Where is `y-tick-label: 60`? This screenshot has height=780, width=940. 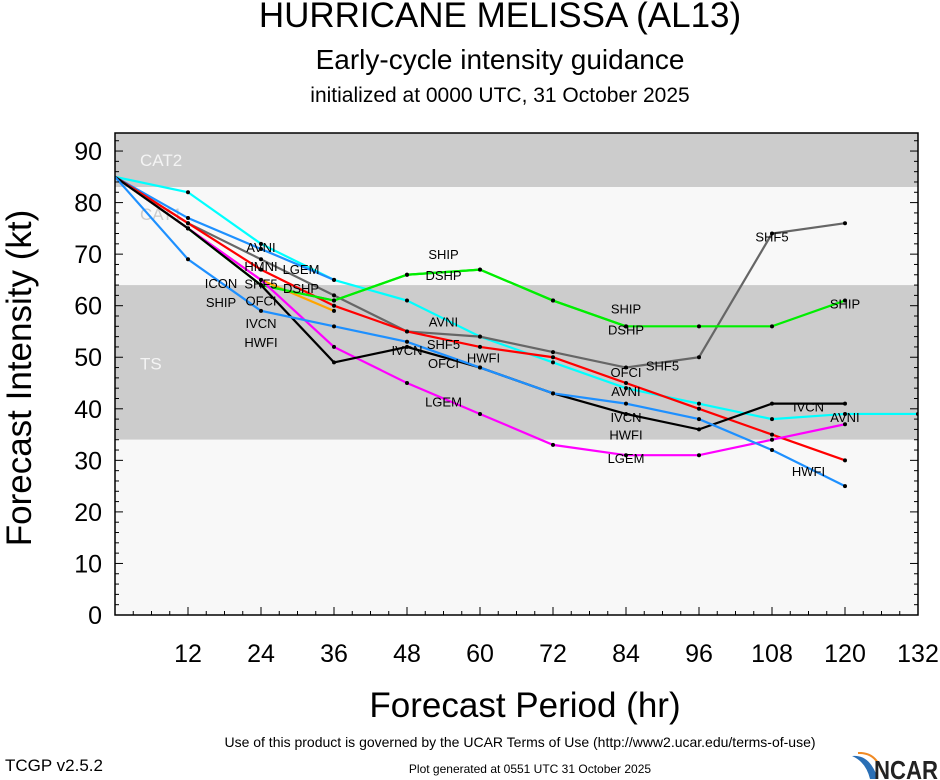
y-tick-label: 60 is located at coordinates (88, 307).